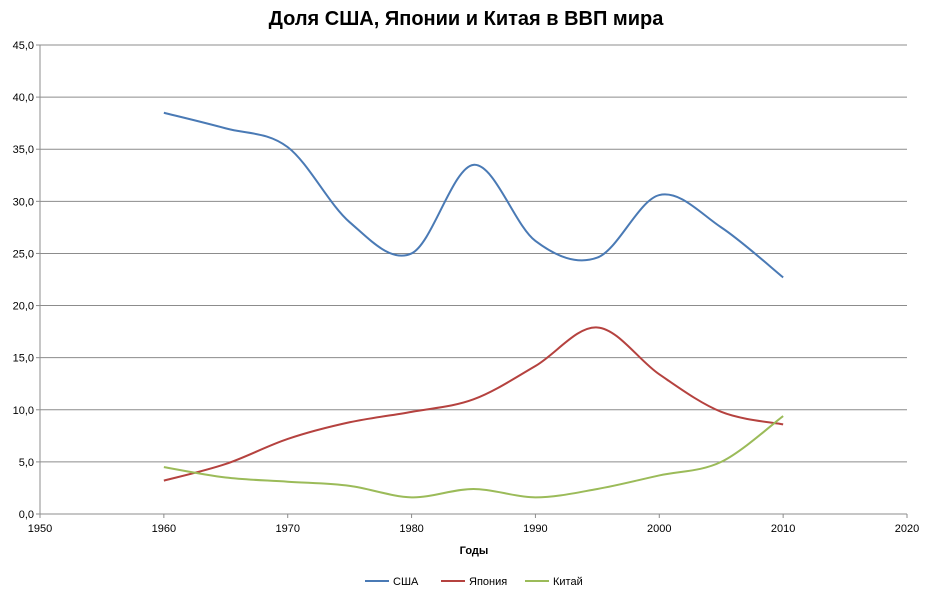  I want to click on y-tick-label: 35,0, so click(23, 150).